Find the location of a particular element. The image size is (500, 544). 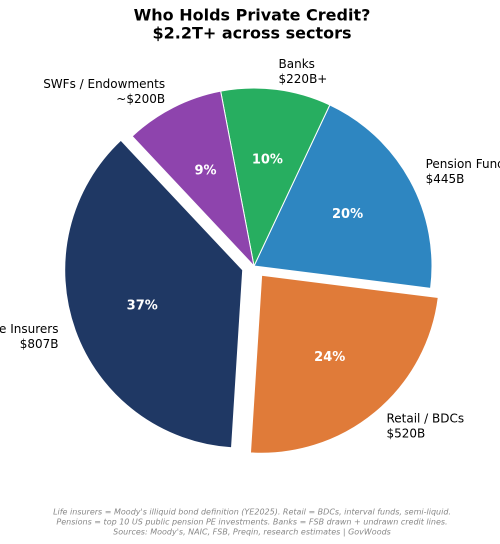

percent-label: 37% is located at coordinates (142, 306).